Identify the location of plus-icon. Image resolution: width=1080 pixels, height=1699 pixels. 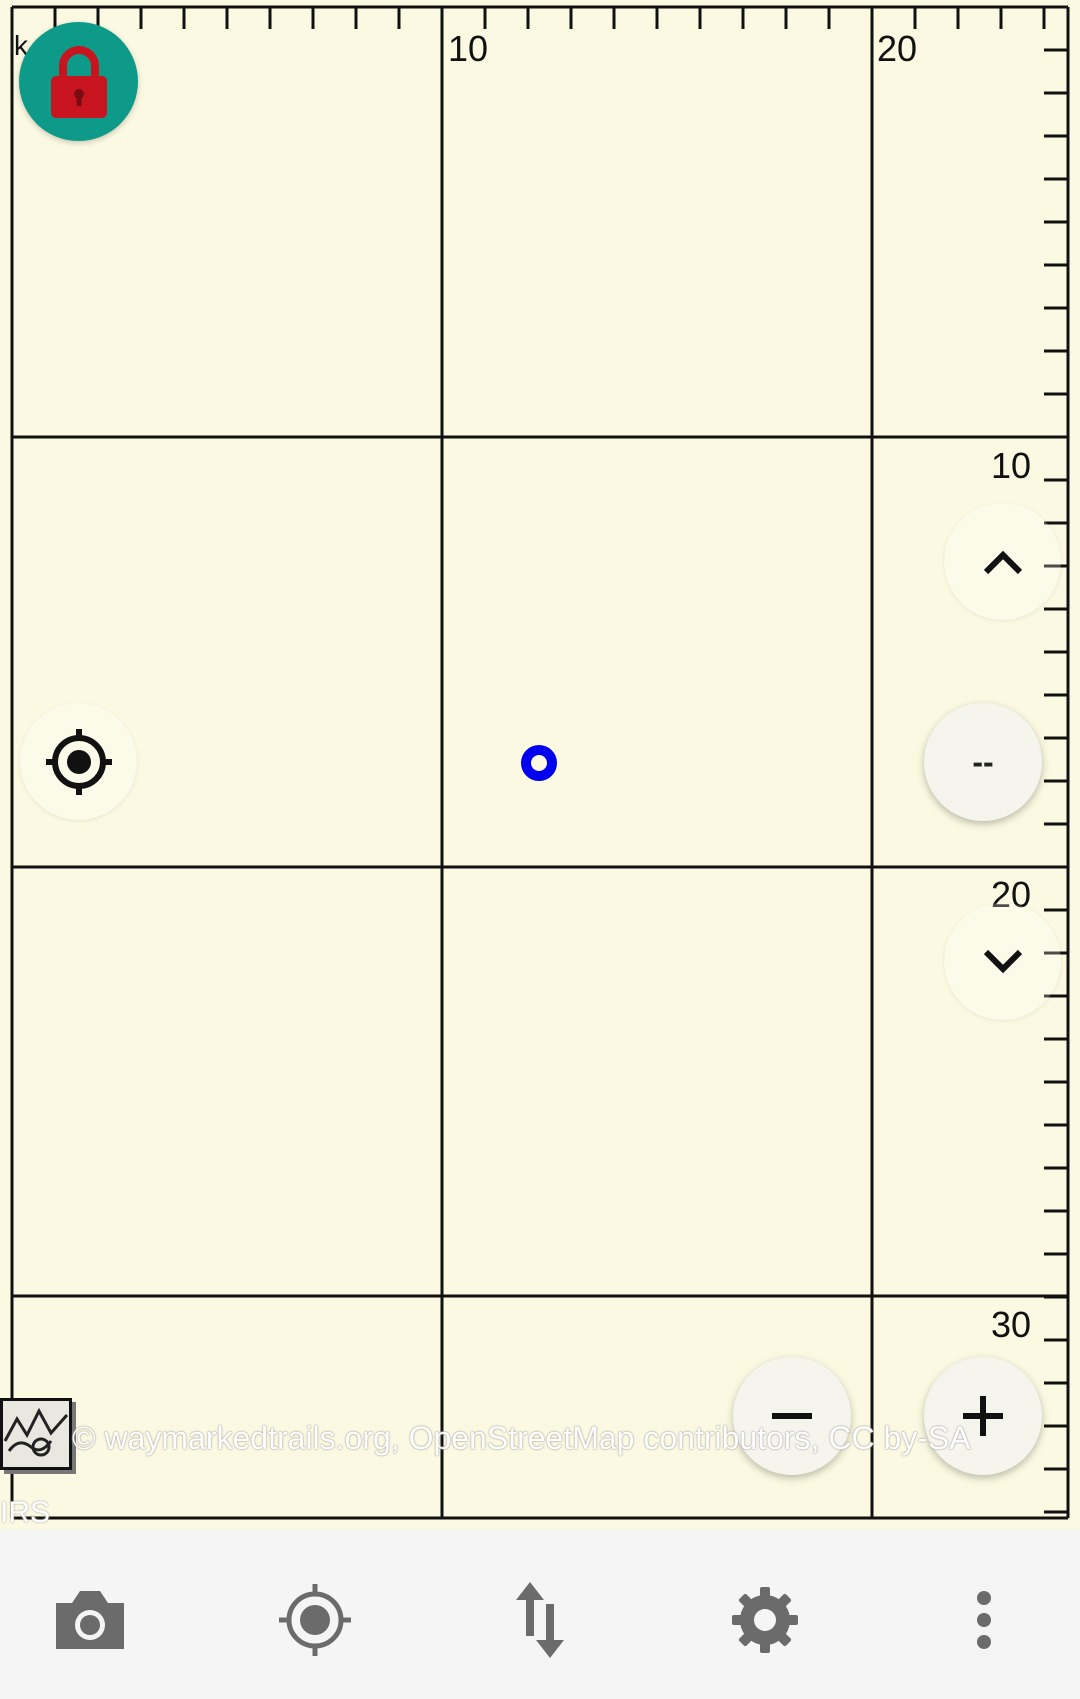
(983, 1416).